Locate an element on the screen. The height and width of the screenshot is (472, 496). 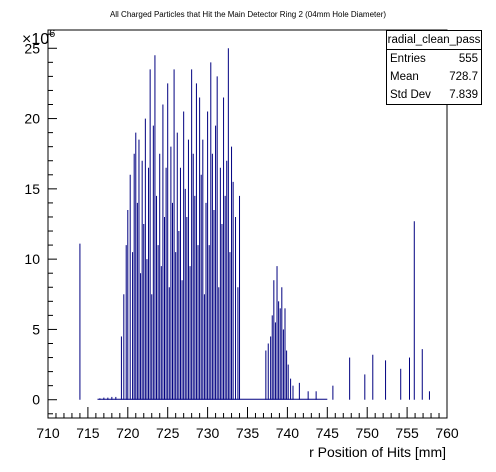
stats-row-entries: Entries 555 is located at coordinates (434, 59).